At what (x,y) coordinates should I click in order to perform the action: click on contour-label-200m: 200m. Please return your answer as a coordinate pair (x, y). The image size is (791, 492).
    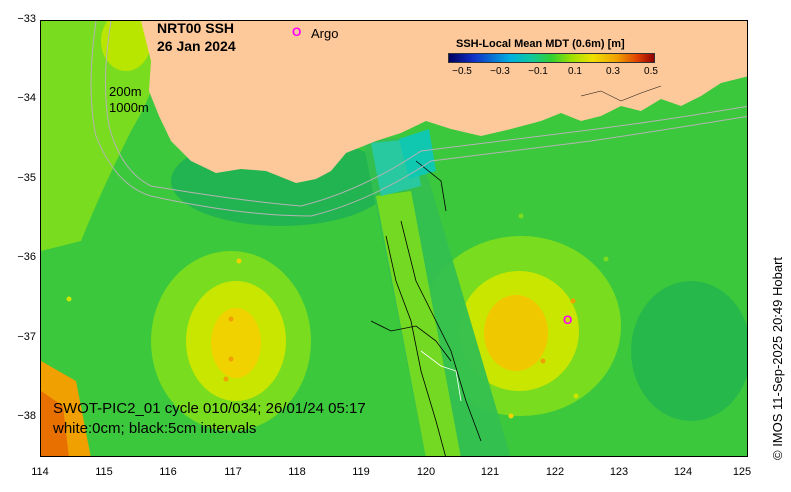
    Looking at the image, I should click on (125, 91).